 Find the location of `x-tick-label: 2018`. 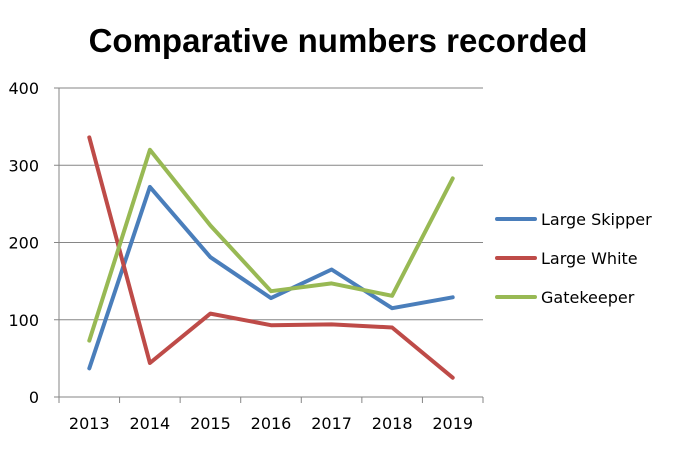

x-tick-label: 2018 is located at coordinates (392, 423).